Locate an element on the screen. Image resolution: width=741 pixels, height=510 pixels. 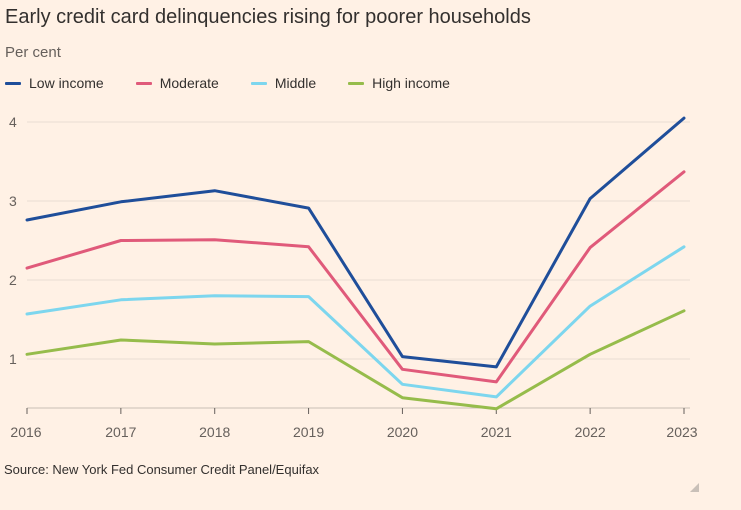
legend-swatch-moderate is located at coordinates (143, 83).